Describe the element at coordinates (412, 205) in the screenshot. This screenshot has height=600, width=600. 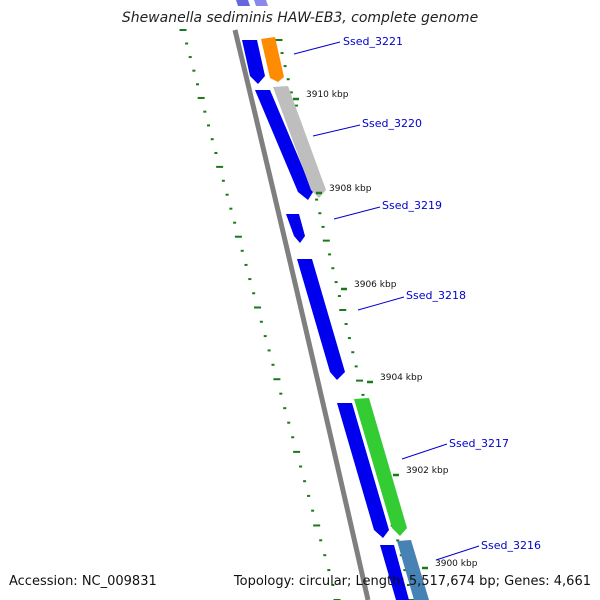
I see `gene-label: Ssed_3219` at that location.